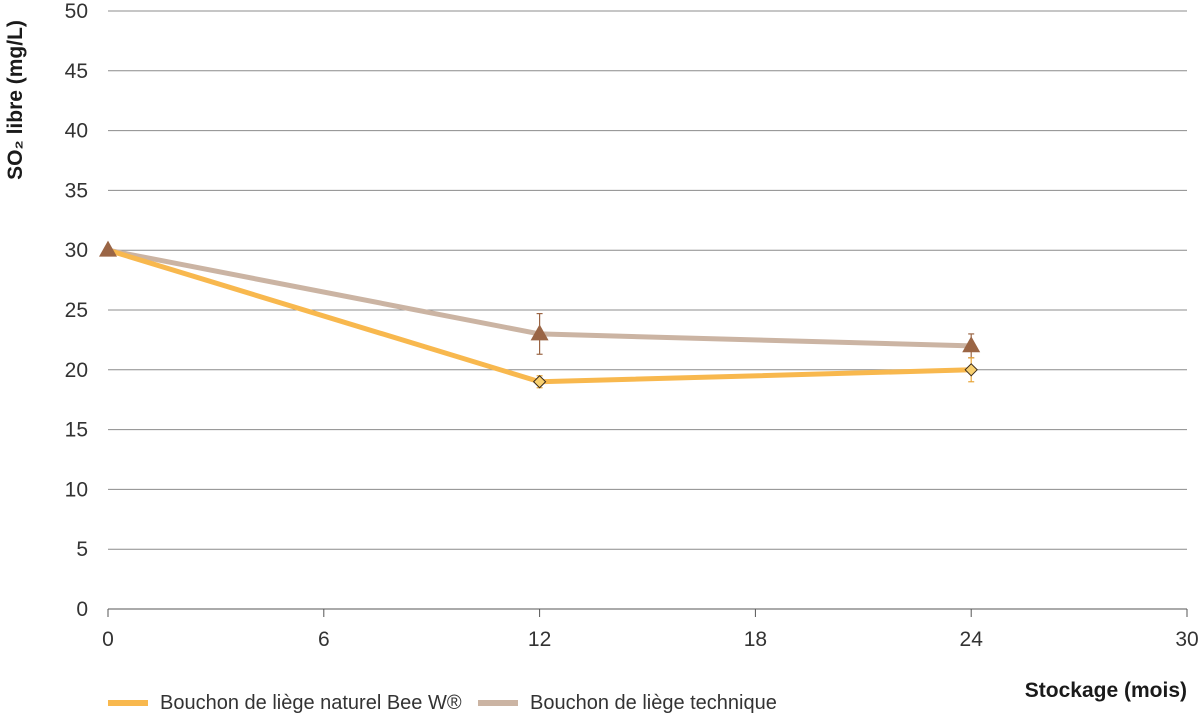  What do you see at coordinates (324, 639) in the screenshot?
I see `x-tick-label: 6` at bounding box center [324, 639].